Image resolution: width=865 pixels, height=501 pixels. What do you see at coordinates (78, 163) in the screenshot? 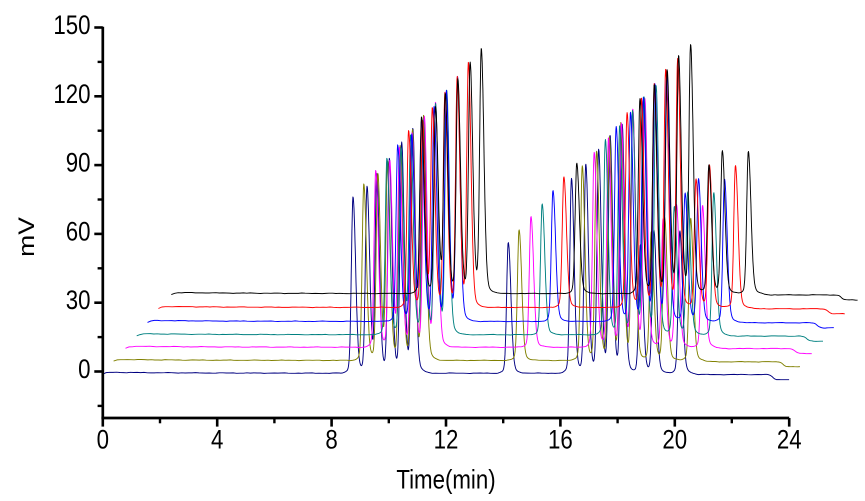
I see `svg-text: 90` at bounding box center [78, 163].